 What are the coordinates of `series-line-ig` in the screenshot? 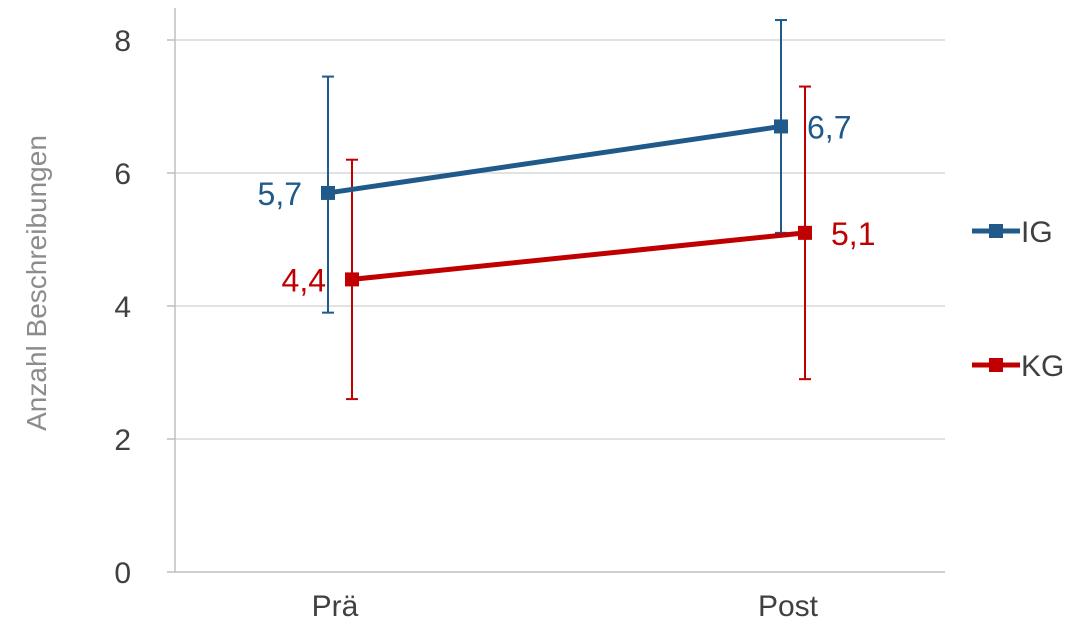 It's located at (554, 159).